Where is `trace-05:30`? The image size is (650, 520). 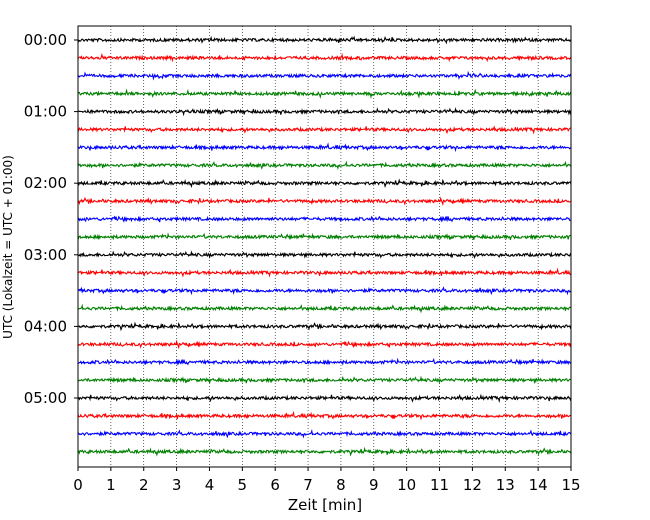
trace-05:30 is located at coordinates (324, 434).